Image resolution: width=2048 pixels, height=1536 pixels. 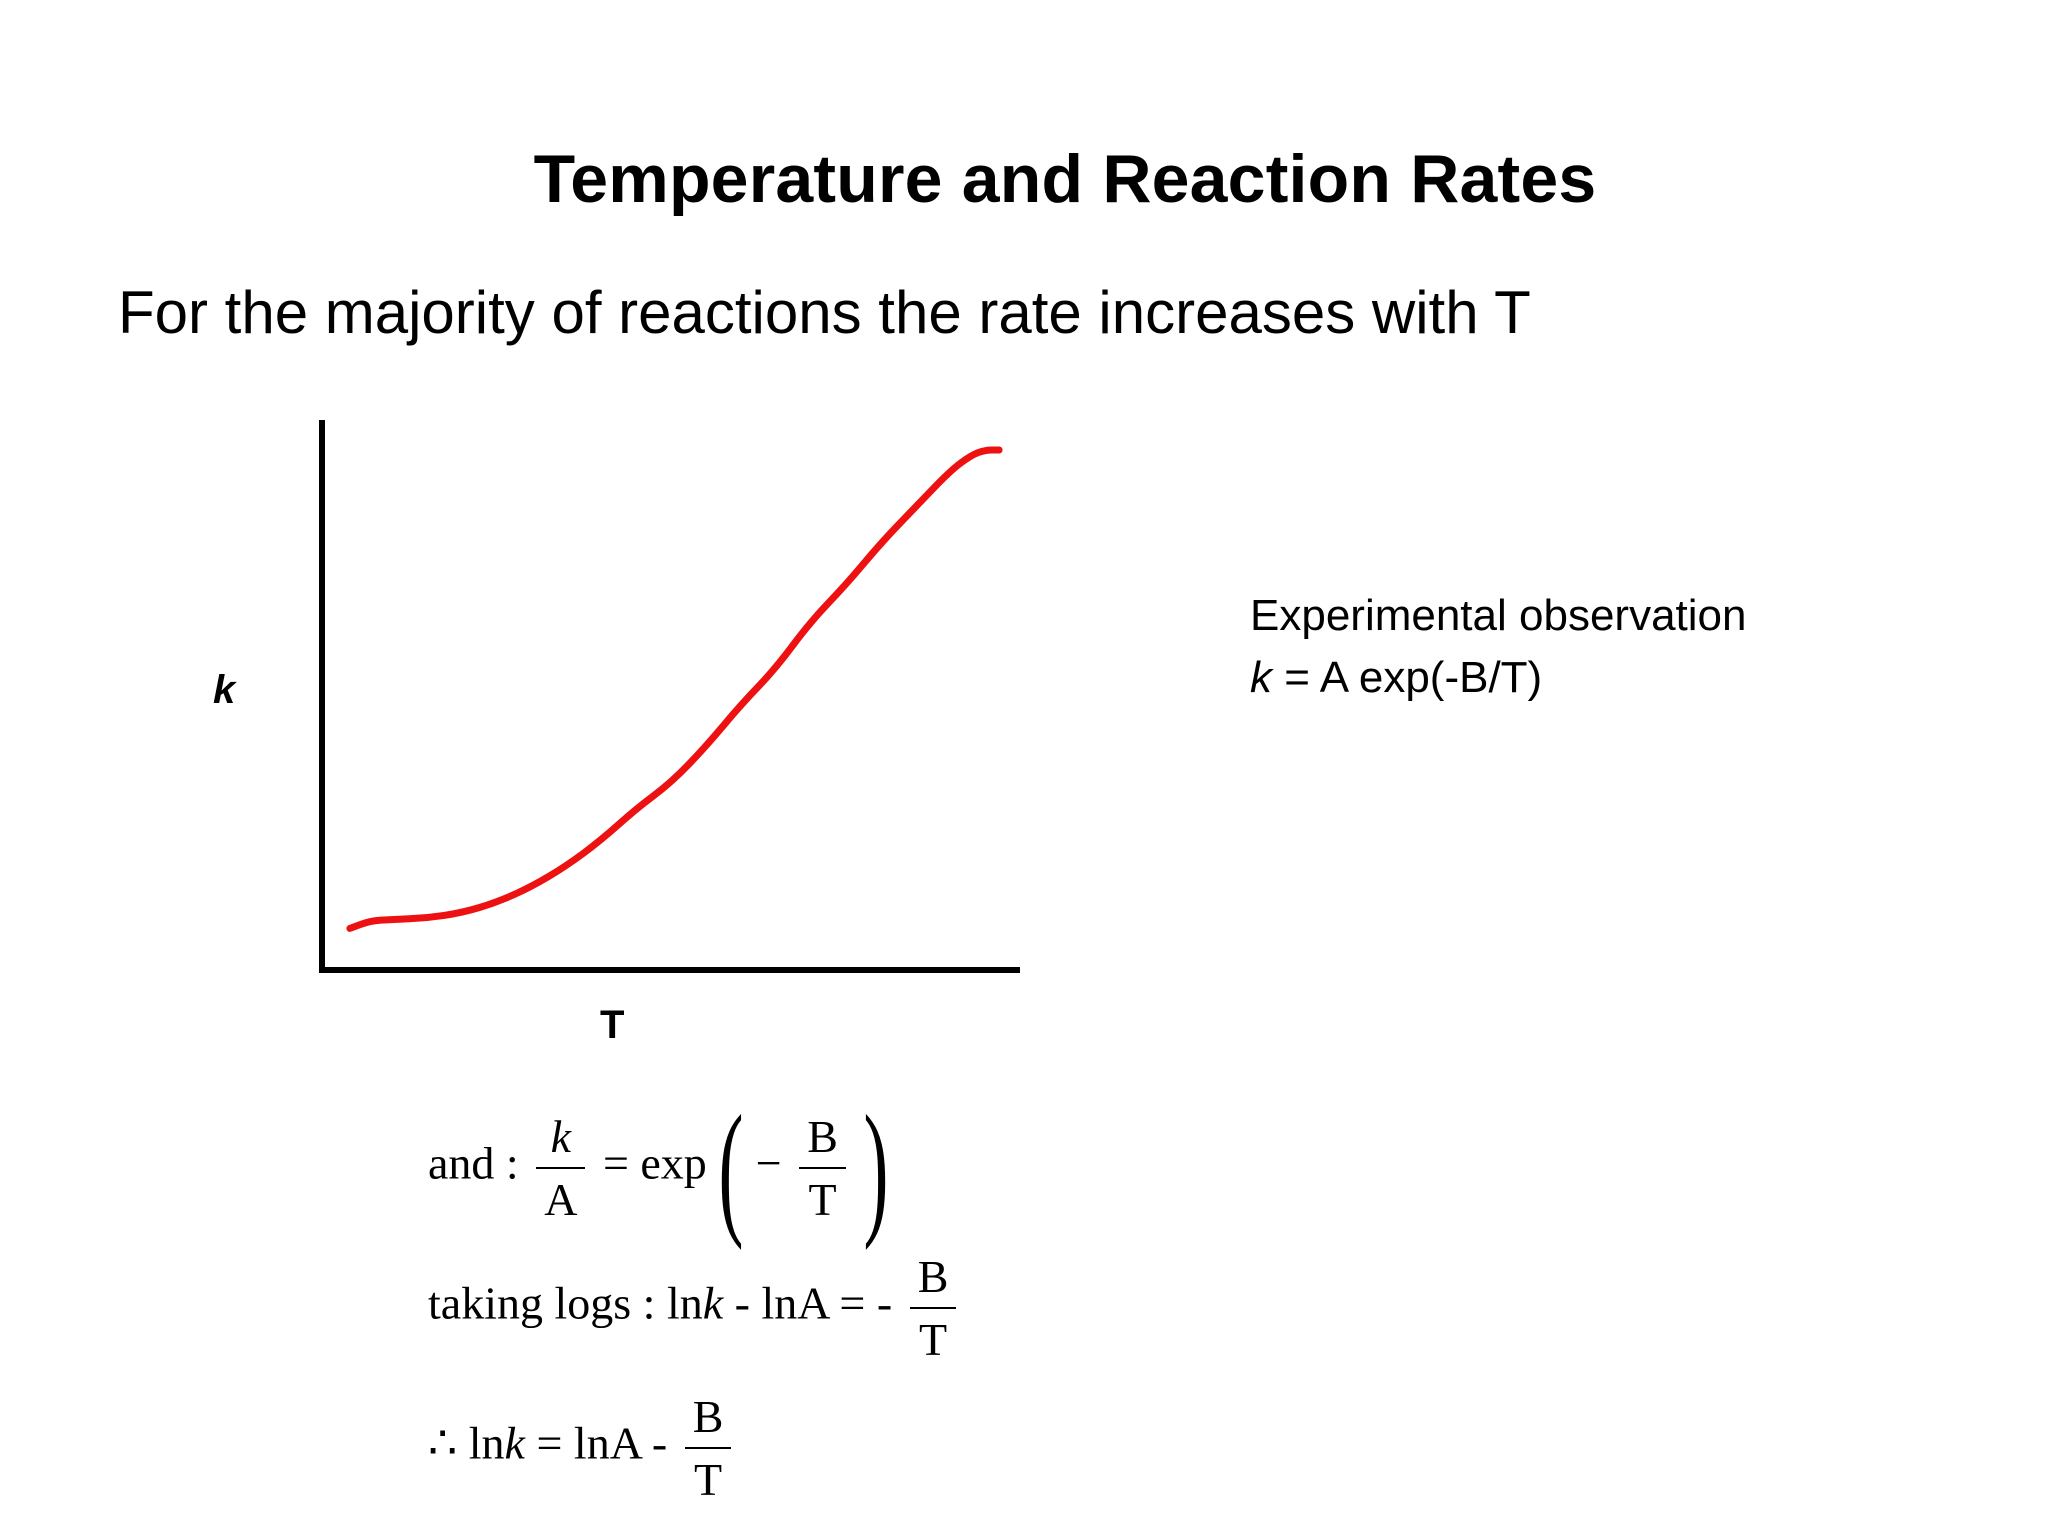 I want to click on eq2-rest: - lnA = -, so click(x=808, y=1303).